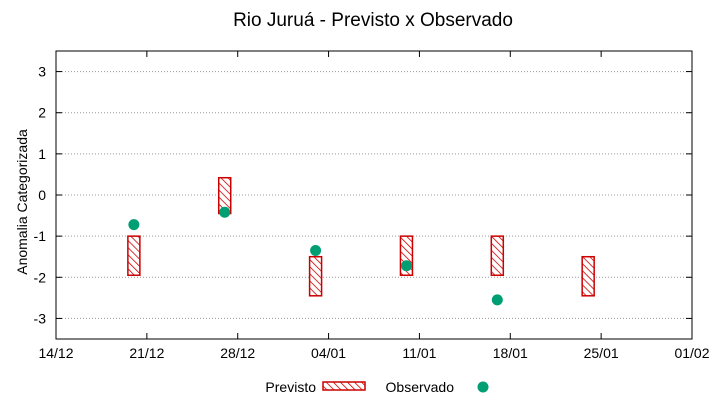 This screenshot has width=720, height=400. Describe the element at coordinates (373, 20) in the screenshot. I see `chart-title: Rio Juruá - Previsto x Observado` at that location.